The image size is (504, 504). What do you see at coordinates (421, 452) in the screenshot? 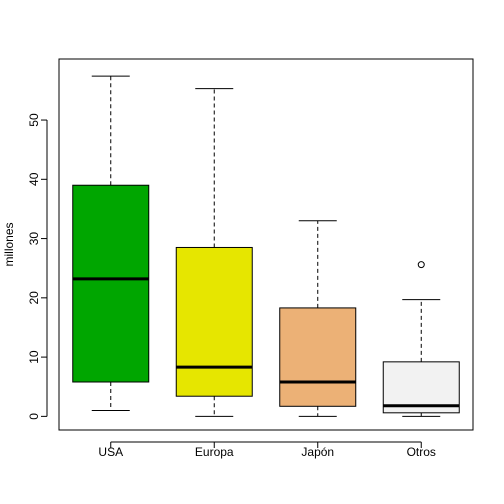
I see `x-tick-label: Otros` at bounding box center [421, 452].